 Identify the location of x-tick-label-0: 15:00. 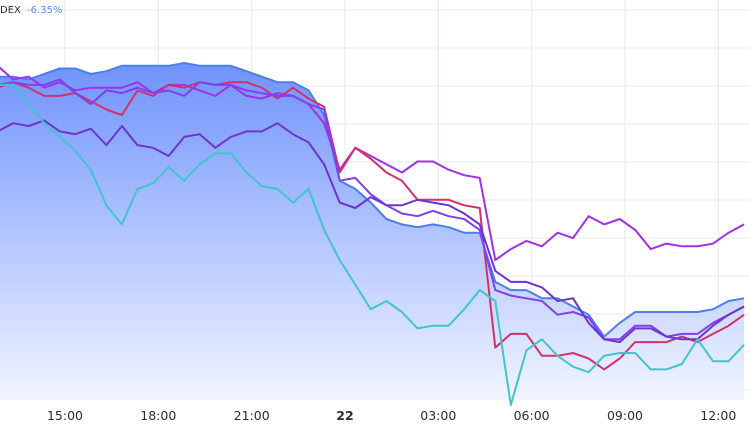
(65, 415).